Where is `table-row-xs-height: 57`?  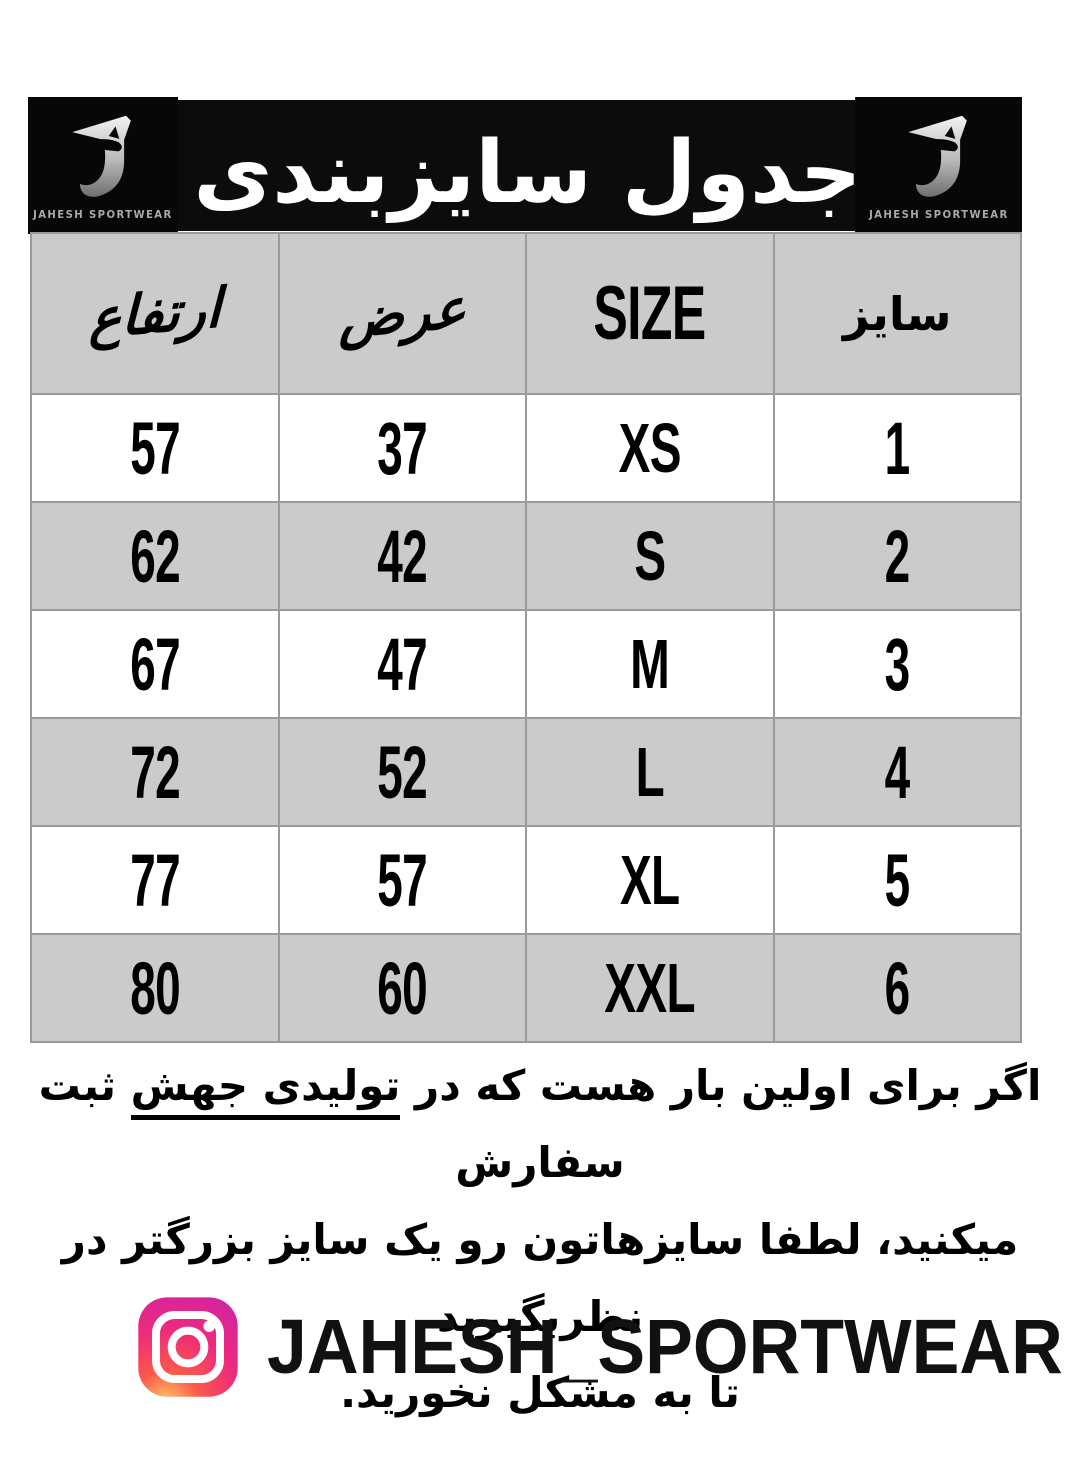
table-row-xs-height: 57 is located at coordinates (155, 448).